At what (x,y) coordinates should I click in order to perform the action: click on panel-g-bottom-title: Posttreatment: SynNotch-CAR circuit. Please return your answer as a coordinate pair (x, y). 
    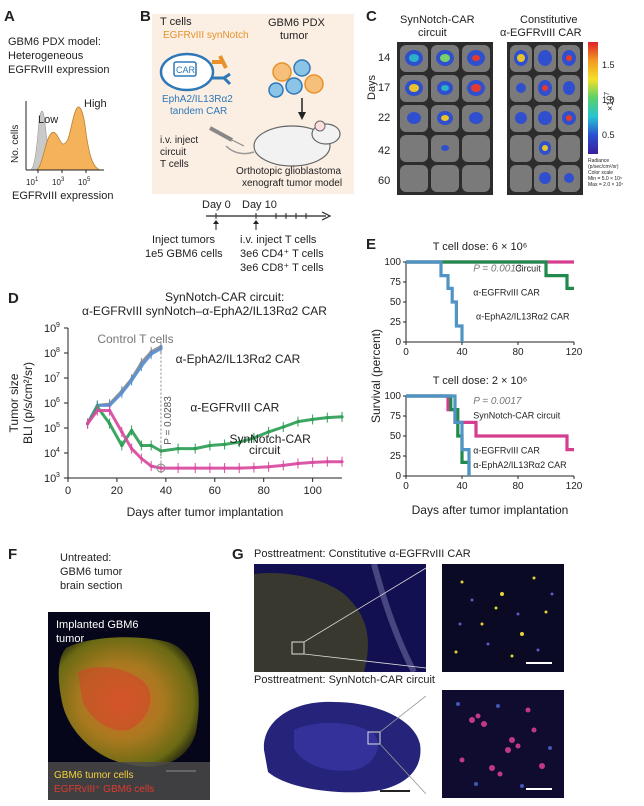
    Looking at the image, I should click on (344, 680).